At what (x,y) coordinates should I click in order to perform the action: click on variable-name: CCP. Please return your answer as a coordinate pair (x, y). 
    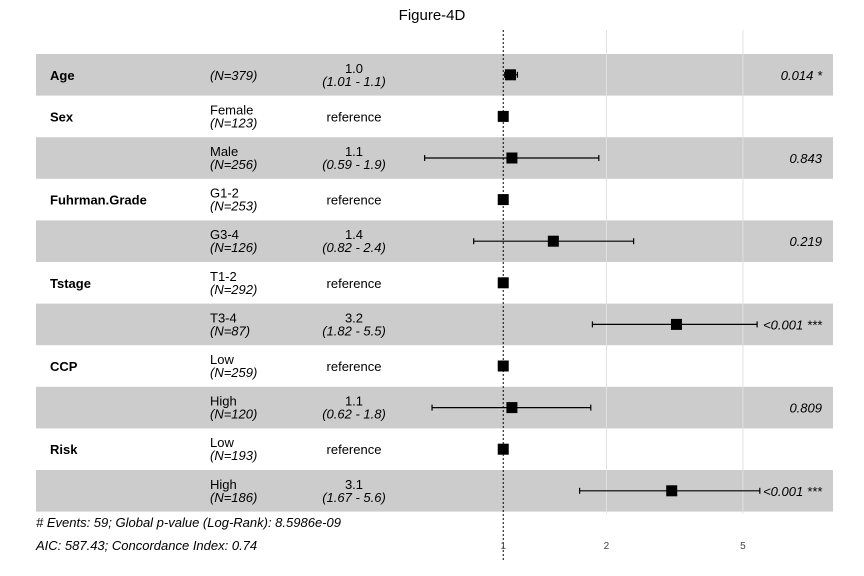
    Looking at the image, I should click on (64, 366).